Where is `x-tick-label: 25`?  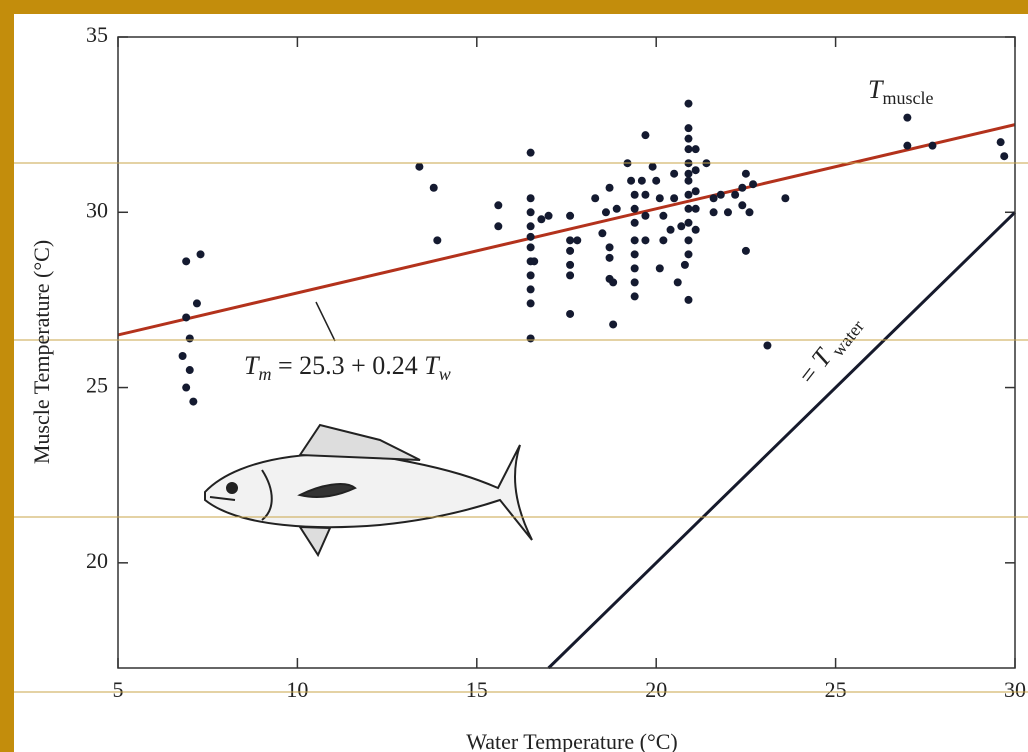
x-tick-label: 25 is located at coordinates (836, 689).